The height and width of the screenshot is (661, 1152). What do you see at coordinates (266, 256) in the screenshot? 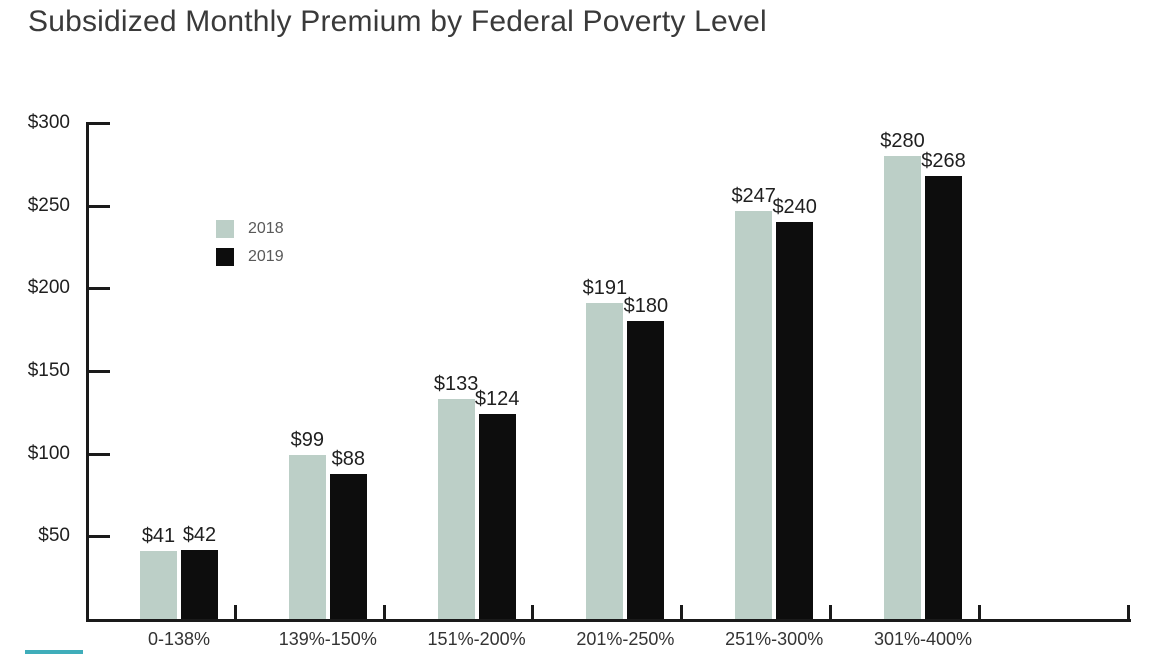
I see `legend-label-2019: 2019` at bounding box center [266, 256].